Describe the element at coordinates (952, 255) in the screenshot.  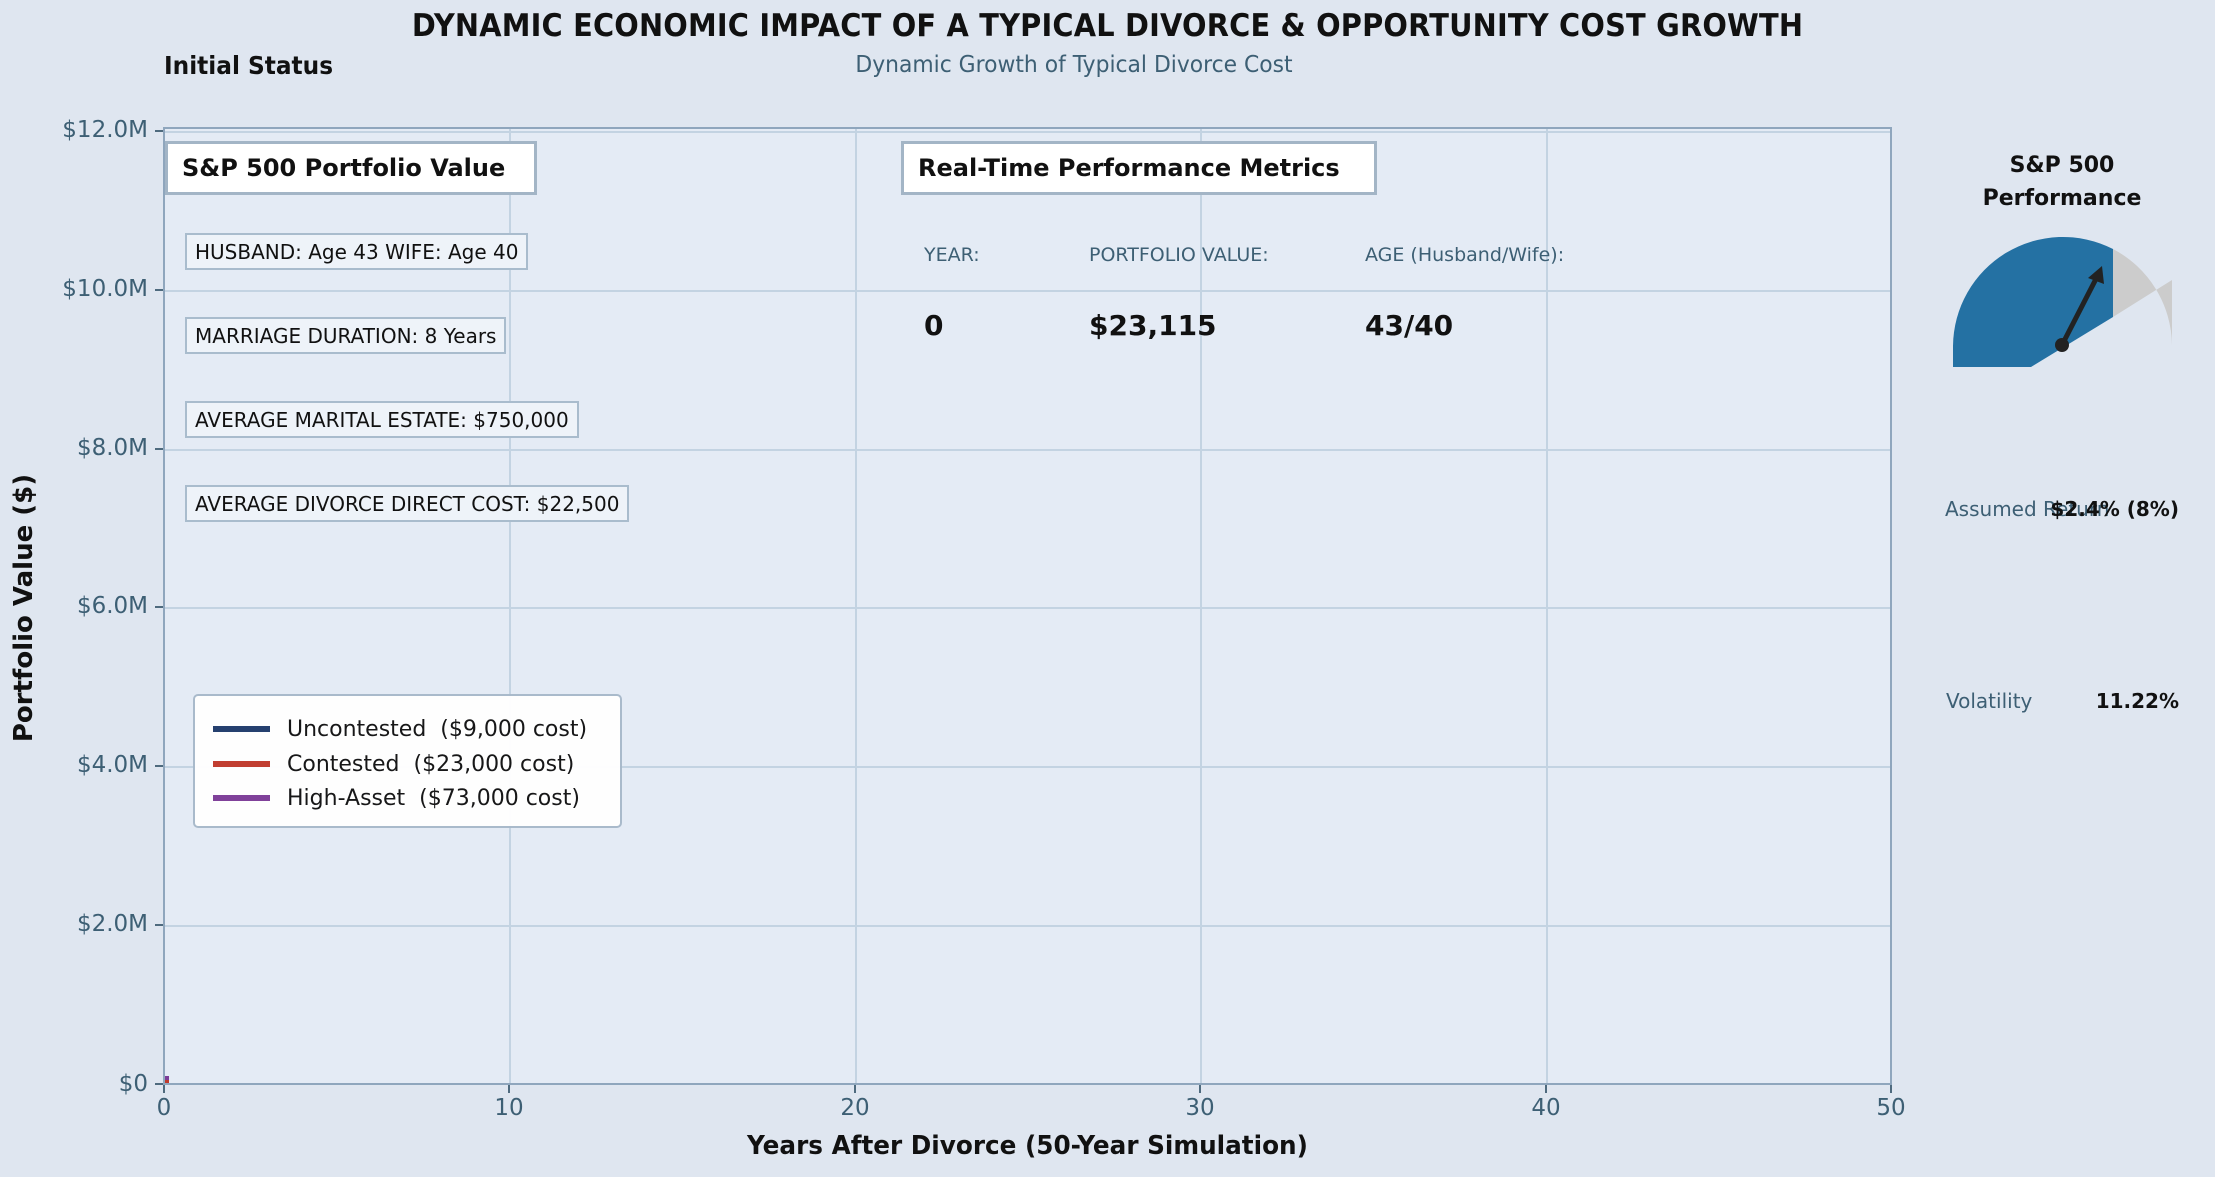
I see `metric-year-label: YEAR:` at that location.